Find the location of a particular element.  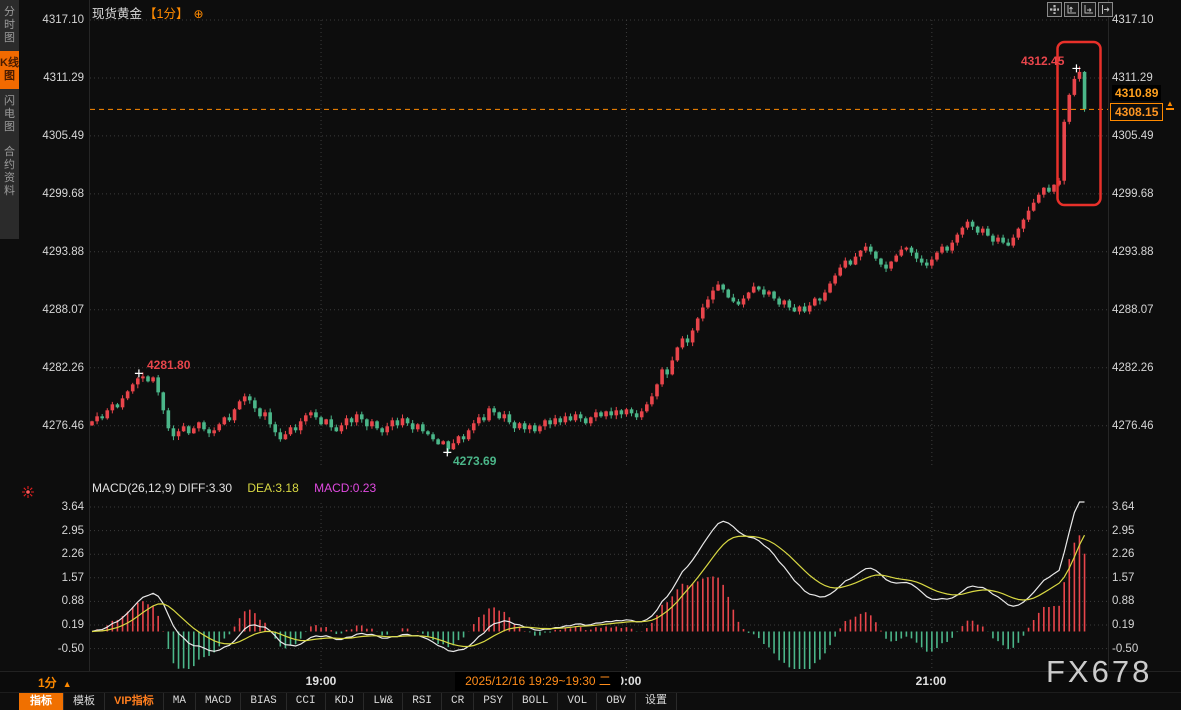

indicator-rsi: RSI is located at coordinates (422, 701).